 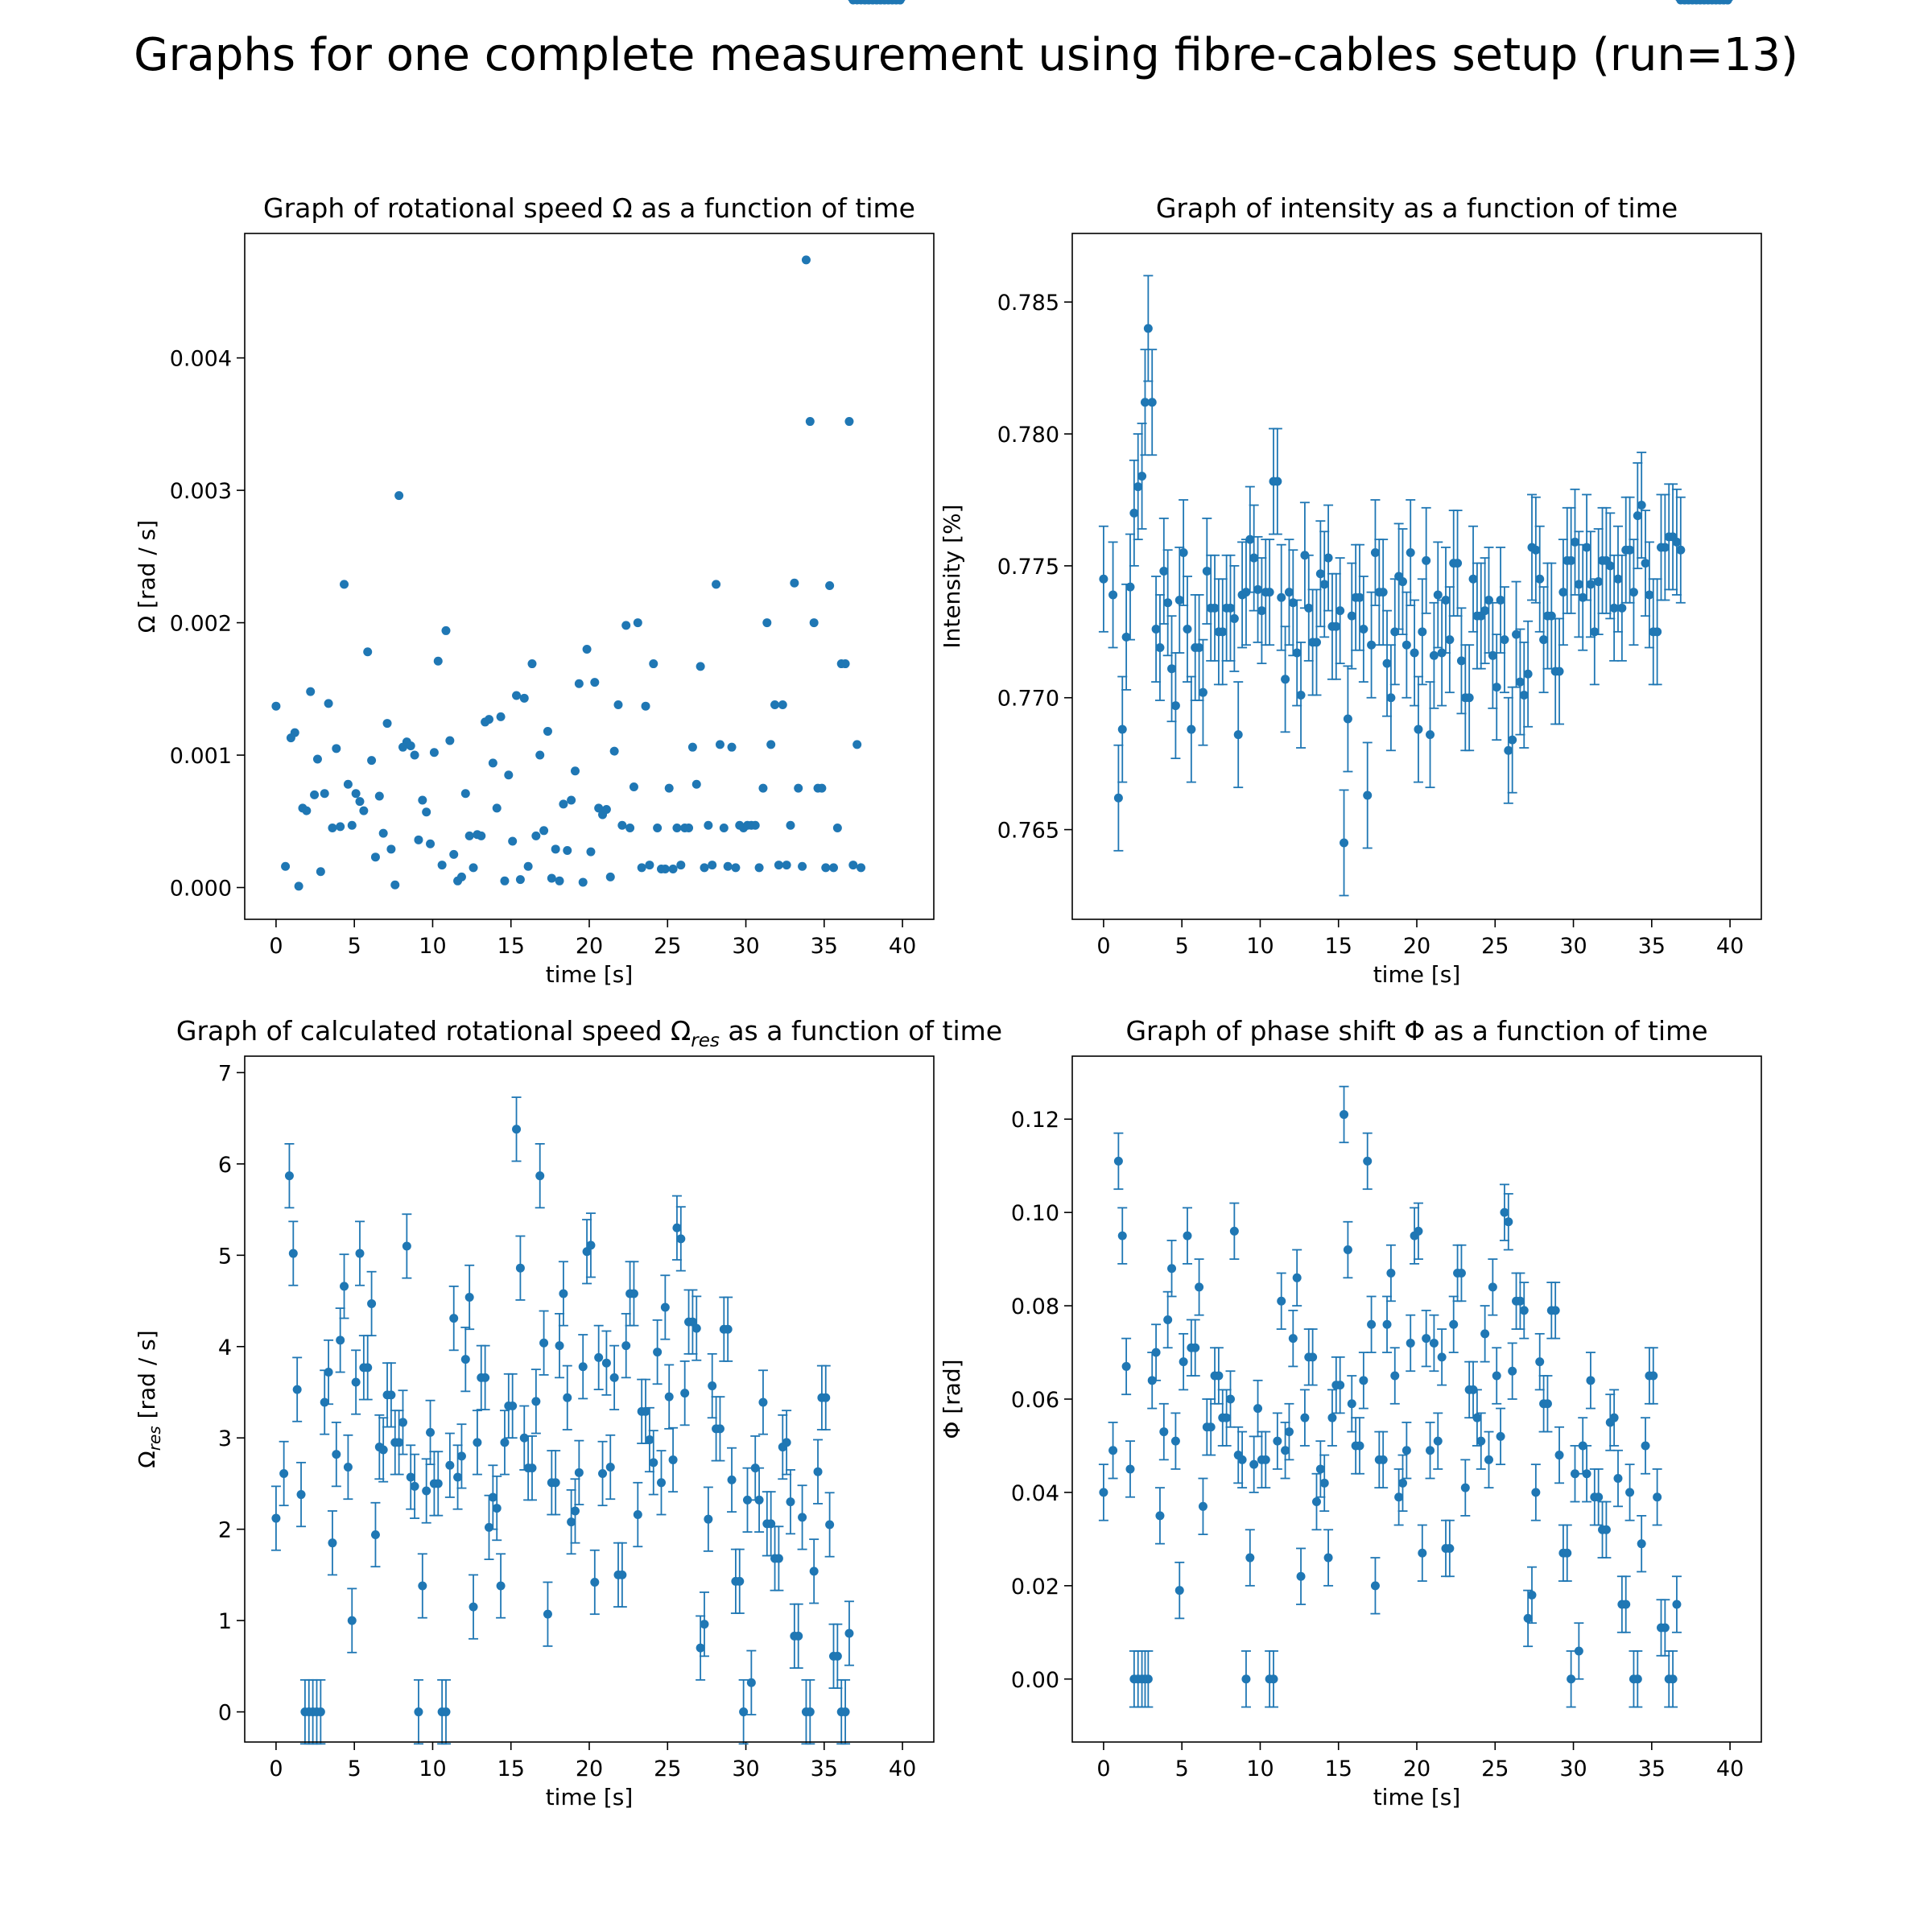 What do you see at coordinates (147, 1378) in the screenshot?
I see `y-axis-label-tail: [rad / s]` at bounding box center [147, 1378].